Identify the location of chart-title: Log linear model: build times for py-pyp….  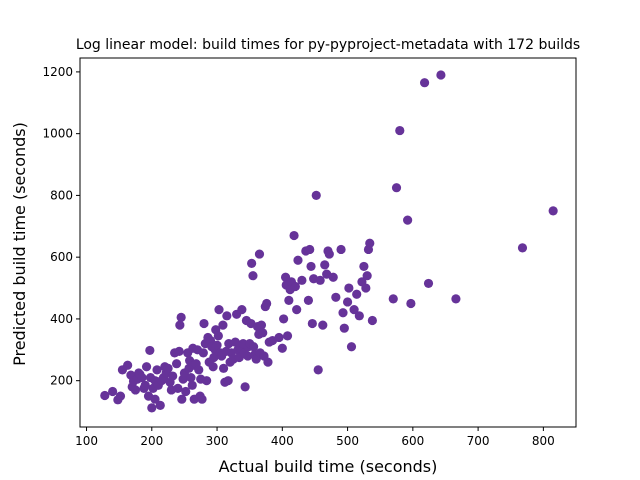
(328, 45).